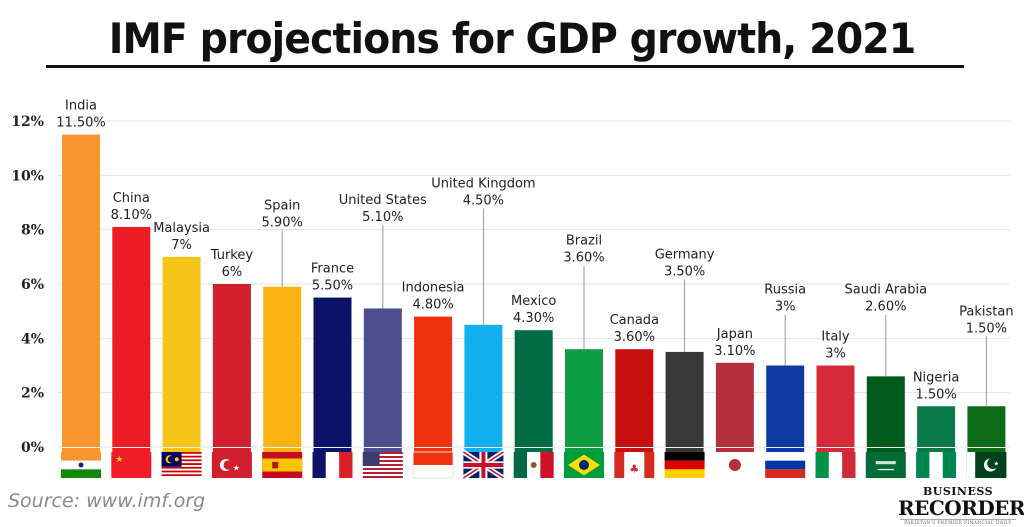 The height and width of the screenshot is (527, 1024). I want to click on chart-title: IMF projections for GDP growth, 2021, so click(512, 38).